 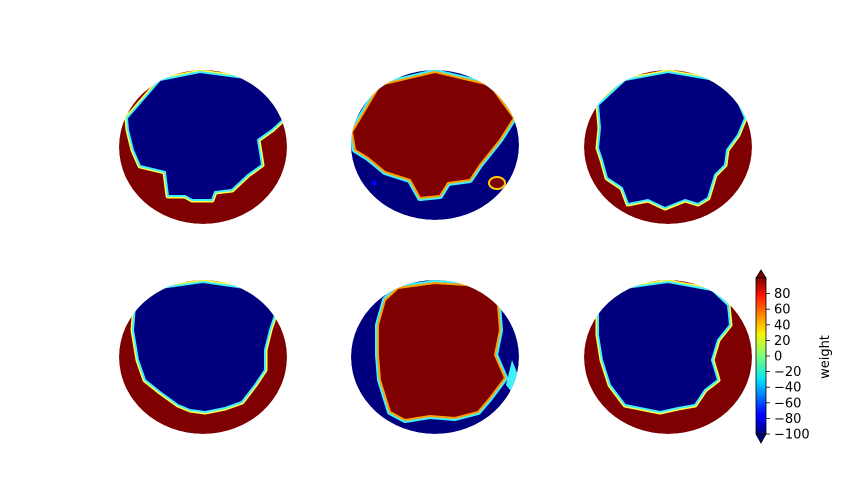 I want to click on colorbar-tick-label: 0, so click(x=778, y=357).